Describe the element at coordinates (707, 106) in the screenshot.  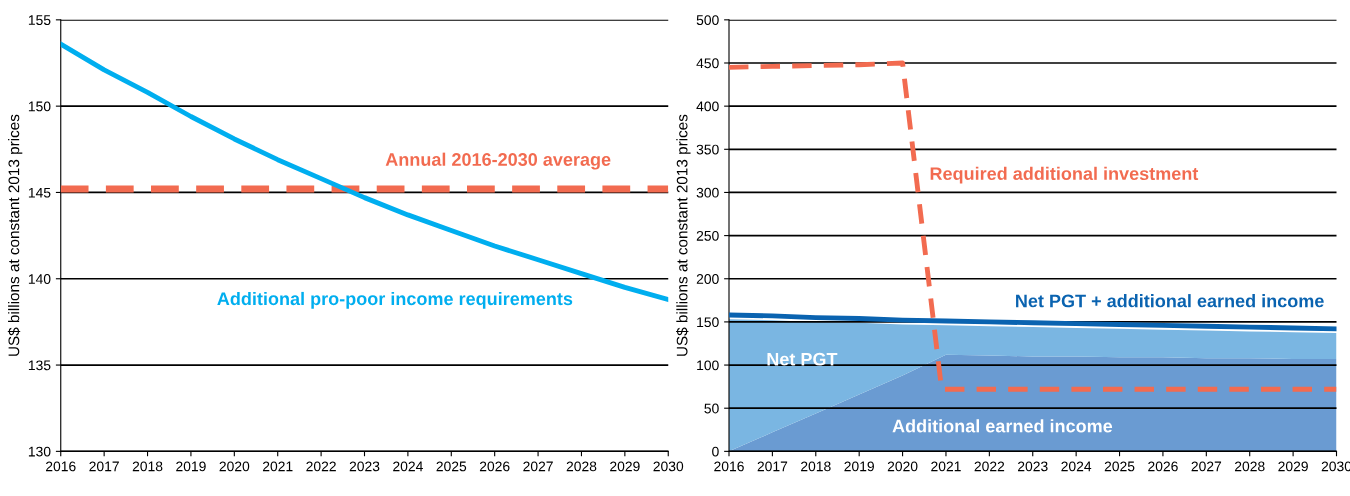
I see `y-tick-label: 400` at that location.